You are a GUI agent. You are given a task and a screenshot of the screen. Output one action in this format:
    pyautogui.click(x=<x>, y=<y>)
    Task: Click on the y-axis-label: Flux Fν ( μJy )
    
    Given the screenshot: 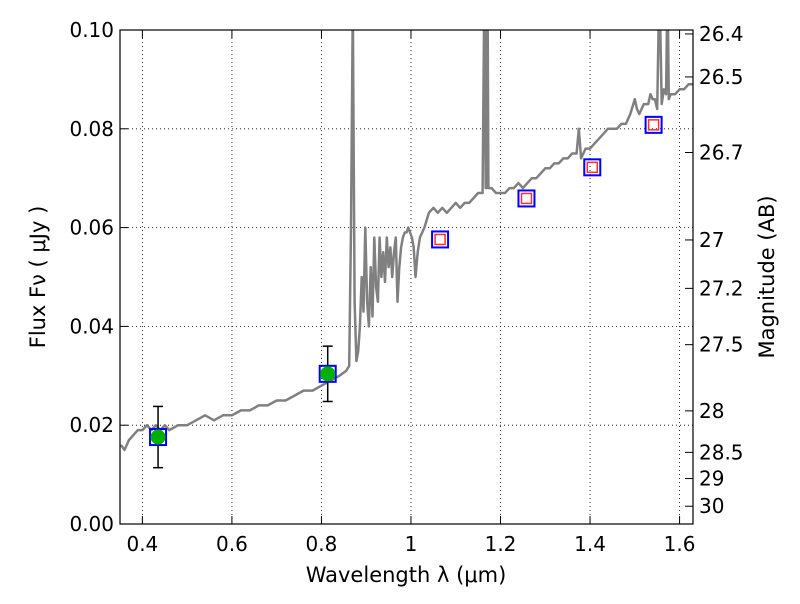 What is the action you would take?
    pyautogui.click(x=38, y=277)
    